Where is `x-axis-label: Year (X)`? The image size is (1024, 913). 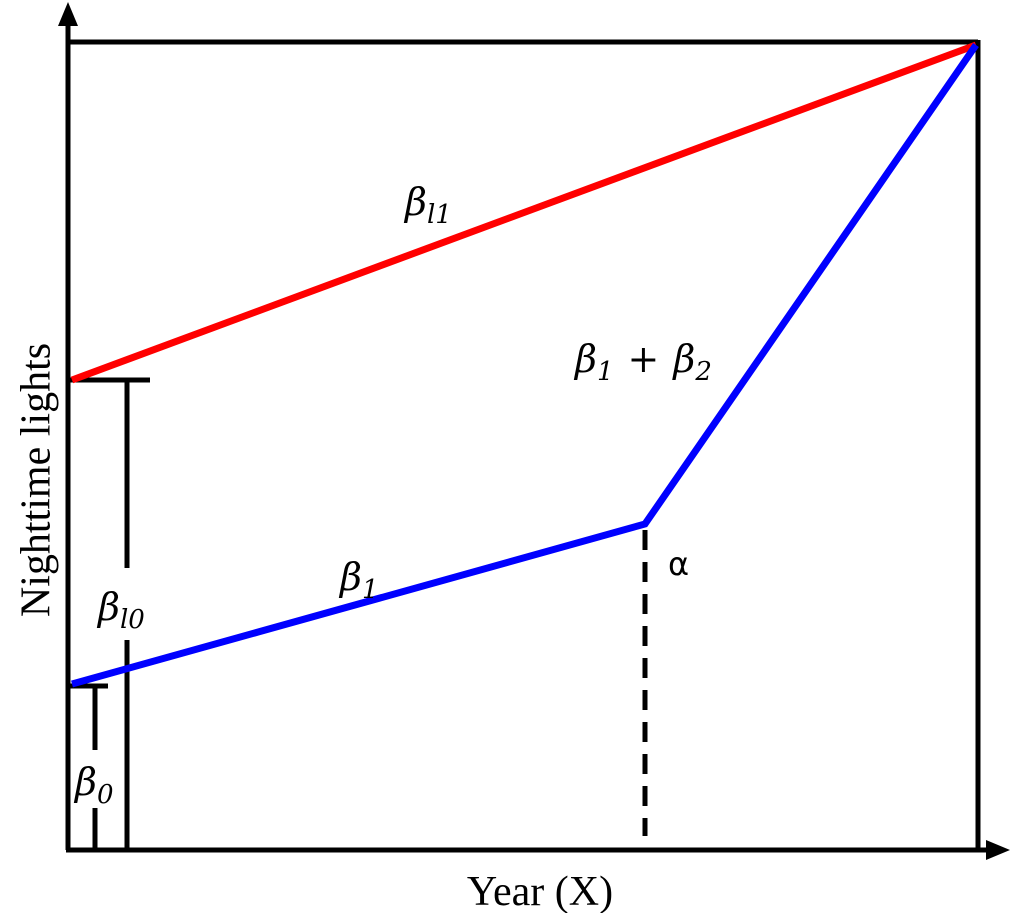 x-axis-label: Year (X) is located at coordinates (540, 891).